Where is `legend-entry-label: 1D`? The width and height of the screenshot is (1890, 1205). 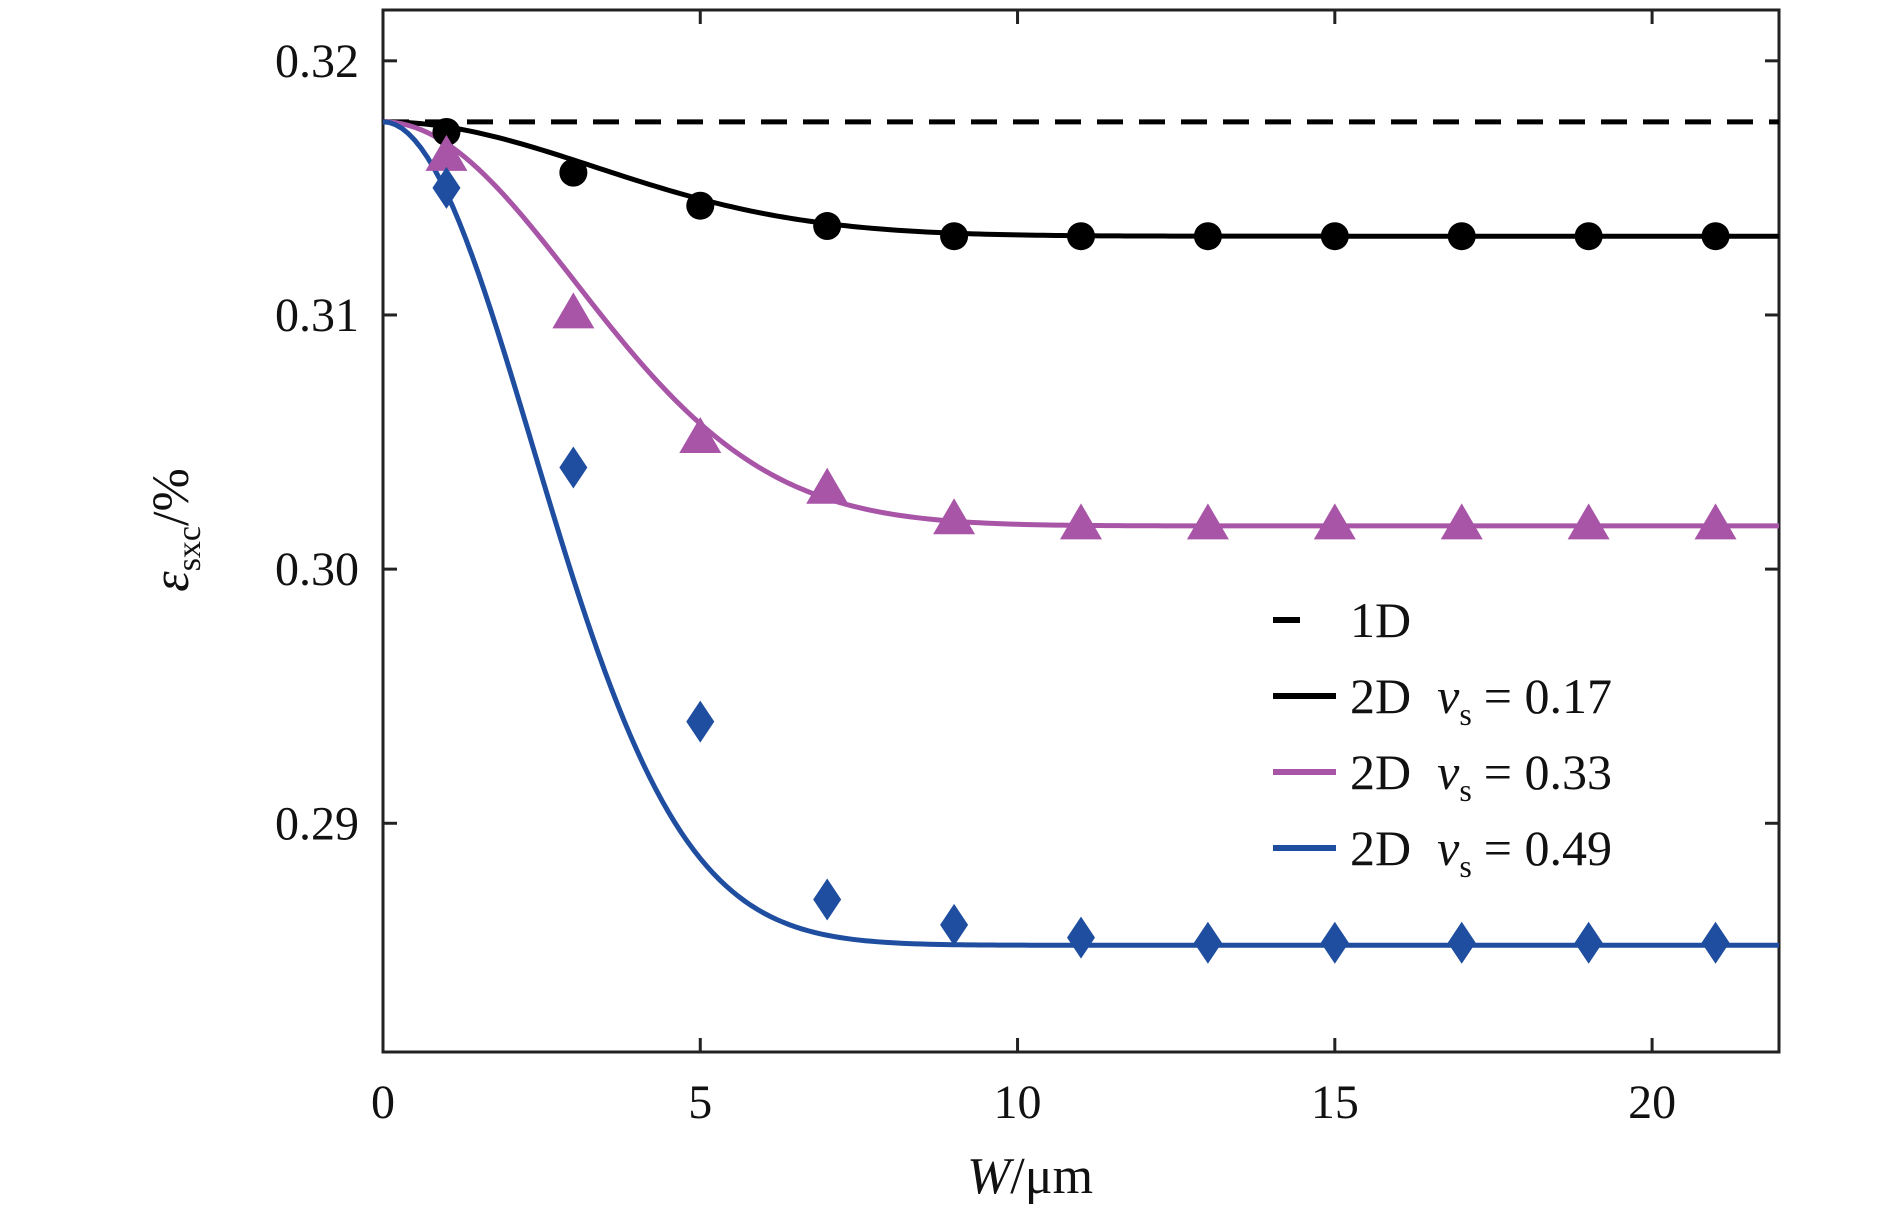 legend-entry-label: 1D is located at coordinates (1380, 620).